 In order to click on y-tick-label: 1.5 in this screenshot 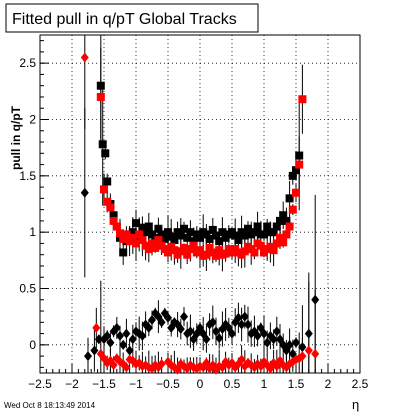, I will do `click(27, 176)`.